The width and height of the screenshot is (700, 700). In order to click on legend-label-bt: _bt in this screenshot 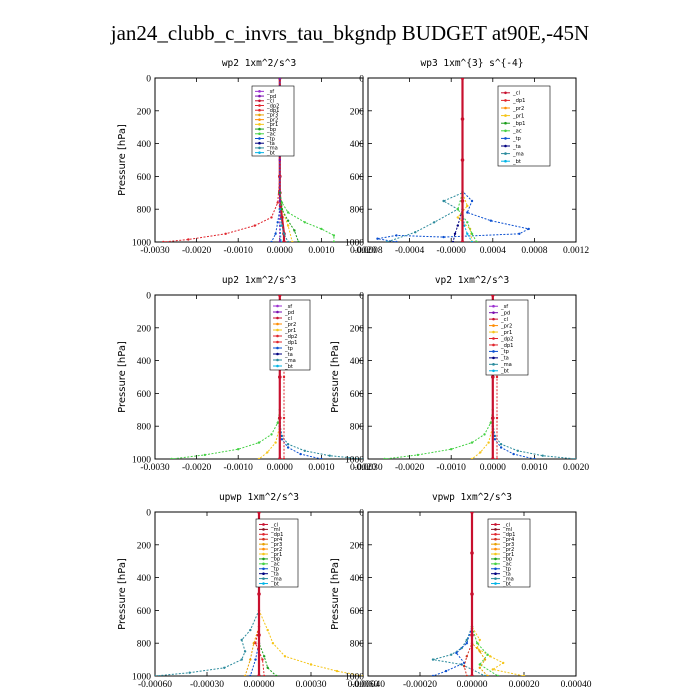, I will do `click(504, 372)`.